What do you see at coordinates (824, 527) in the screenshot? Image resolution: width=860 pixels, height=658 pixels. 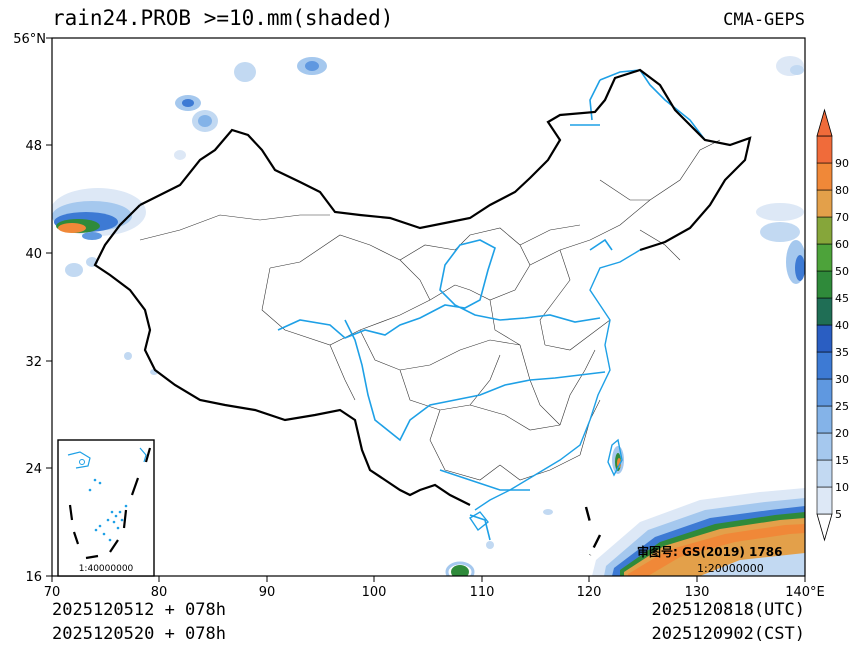 I see `colorbar-low-triangle` at bounding box center [824, 527].